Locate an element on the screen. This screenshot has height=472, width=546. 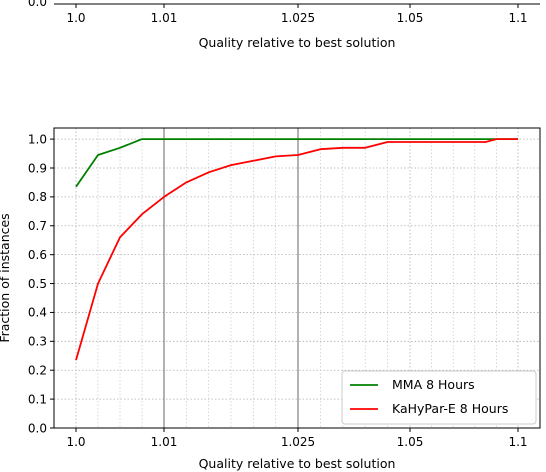
y-tick-label: 0.1 is located at coordinates (37, 399).